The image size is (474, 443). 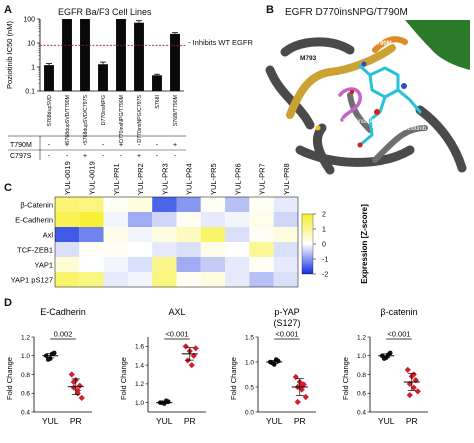 I want to click on colorbar-tick-label: -2, so click(x=325, y=275).